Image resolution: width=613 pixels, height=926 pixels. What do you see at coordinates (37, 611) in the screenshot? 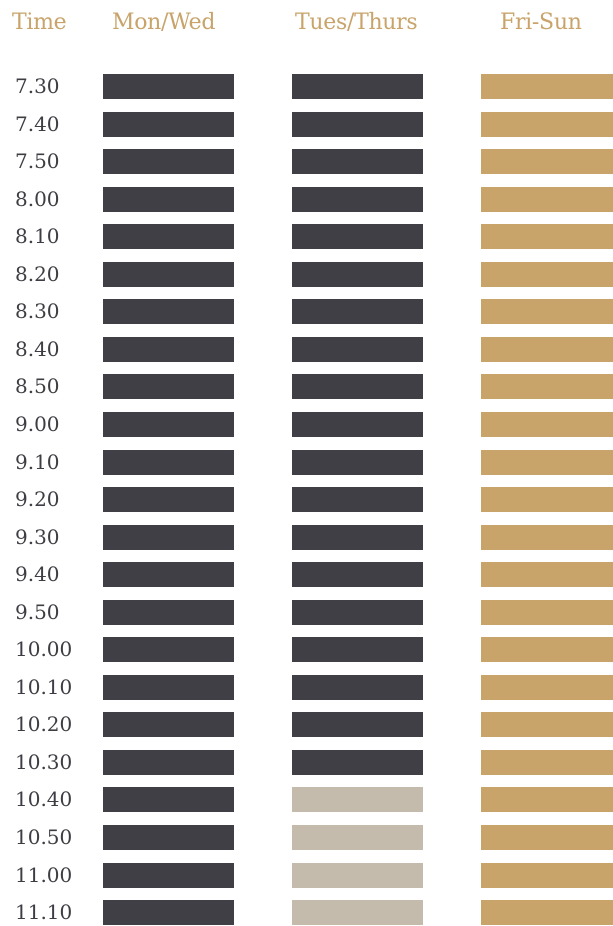
I see `time-label: 9.50` at bounding box center [37, 611].